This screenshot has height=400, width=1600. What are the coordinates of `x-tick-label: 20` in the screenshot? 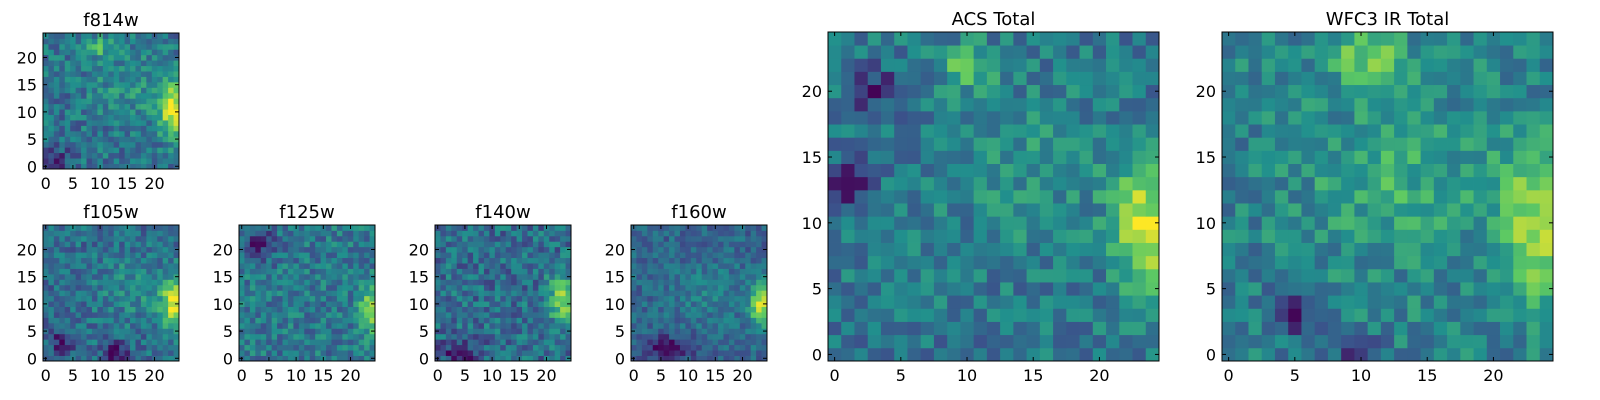 It's located at (1099, 375).